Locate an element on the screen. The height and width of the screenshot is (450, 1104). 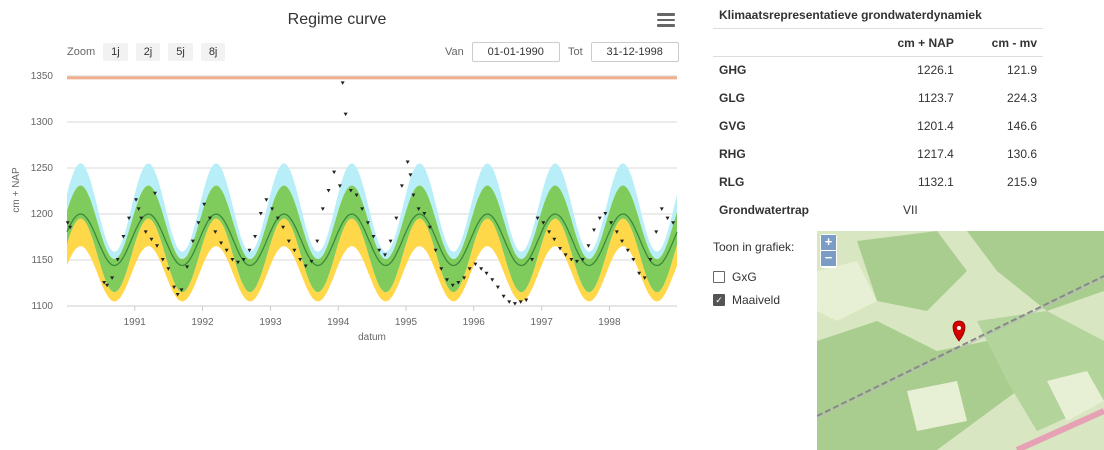
tot-input is located at coordinates (634, 52).